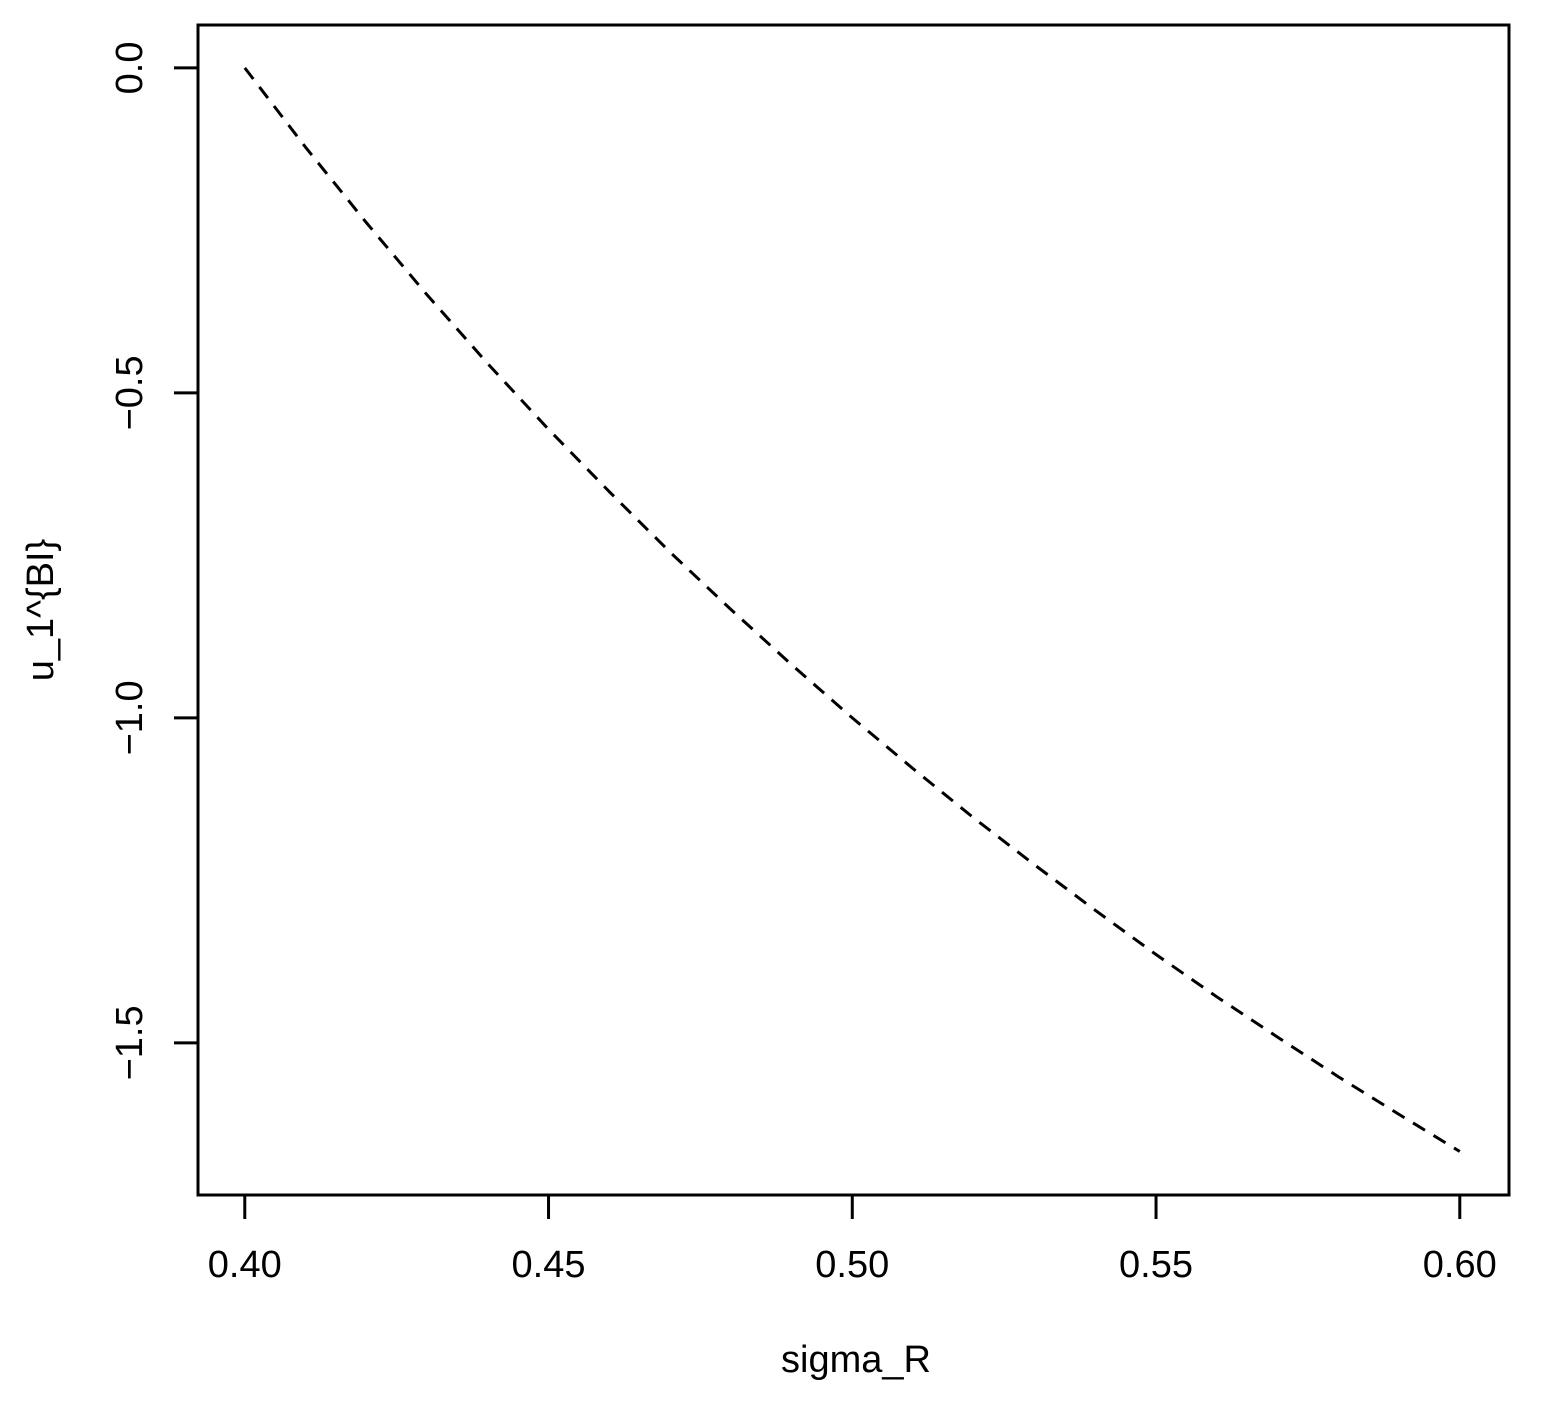  What do you see at coordinates (41, 610) in the screenshot?
I see `y-axis-label: u_1^{BI}` at bounding box center [41, 610].